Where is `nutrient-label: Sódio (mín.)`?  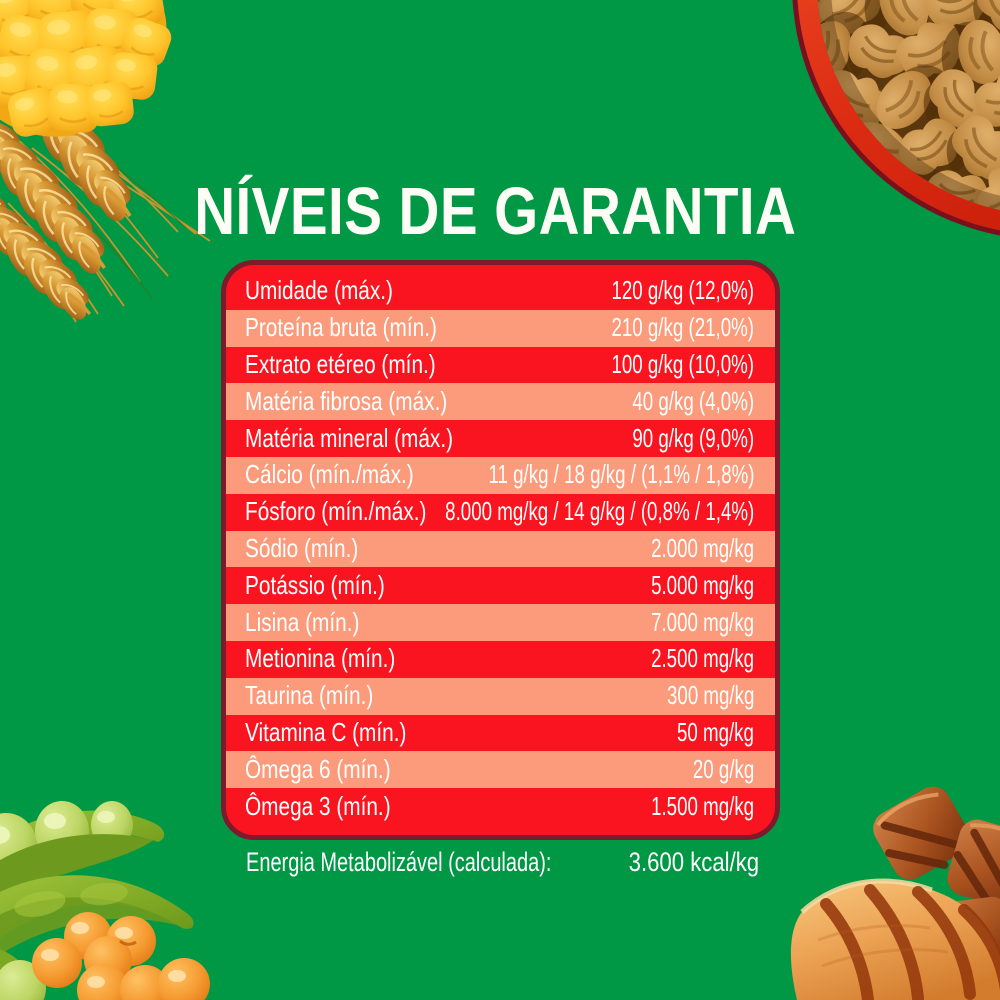 nutrient-label: Sódio (mín.) is located at coordinates (302, 547).